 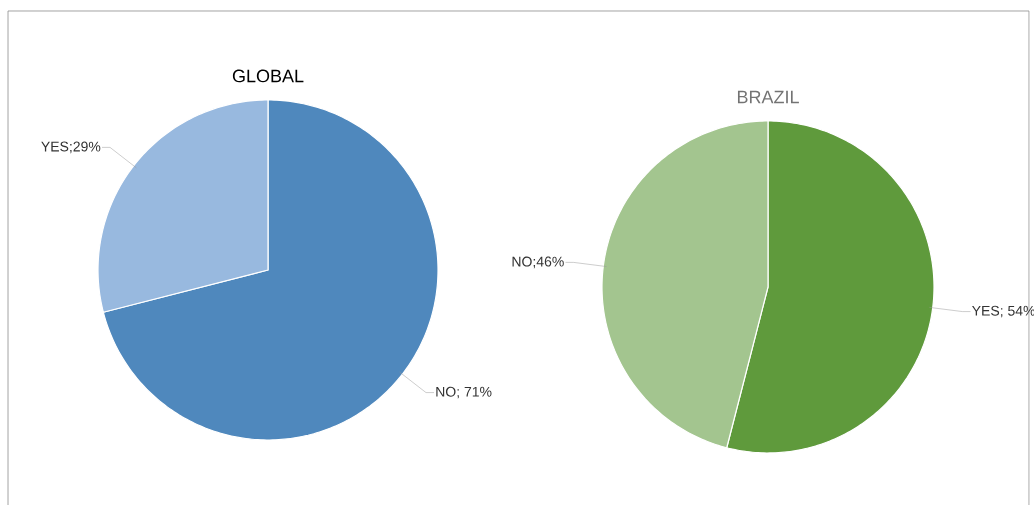 What do you see at coordinates (85, 147) in the screenshot?
I see `data-label: ;29%` at bounding box center [85, 147].